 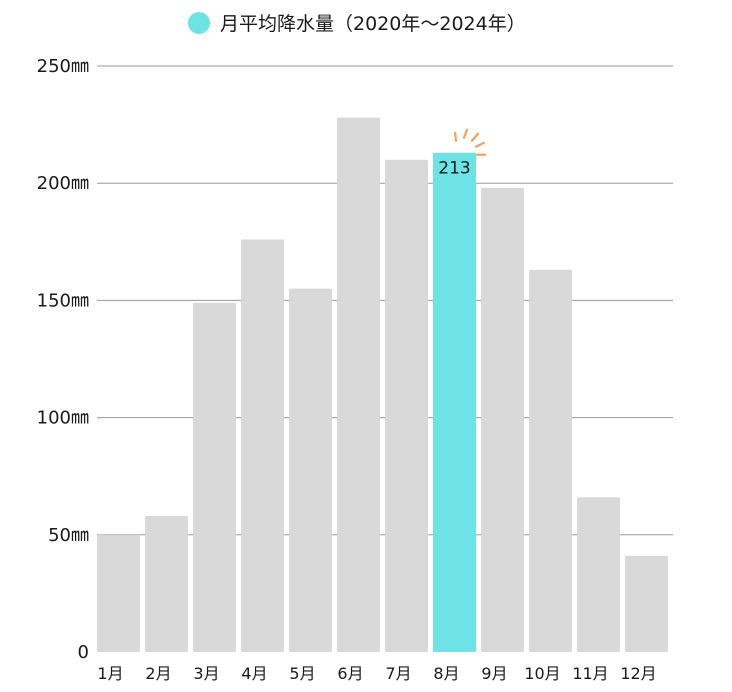 What do you see at coordinates (63, 300) in the screenshot?
I see `y-tick-label: 150㎜` at bounding box center [63, 300].